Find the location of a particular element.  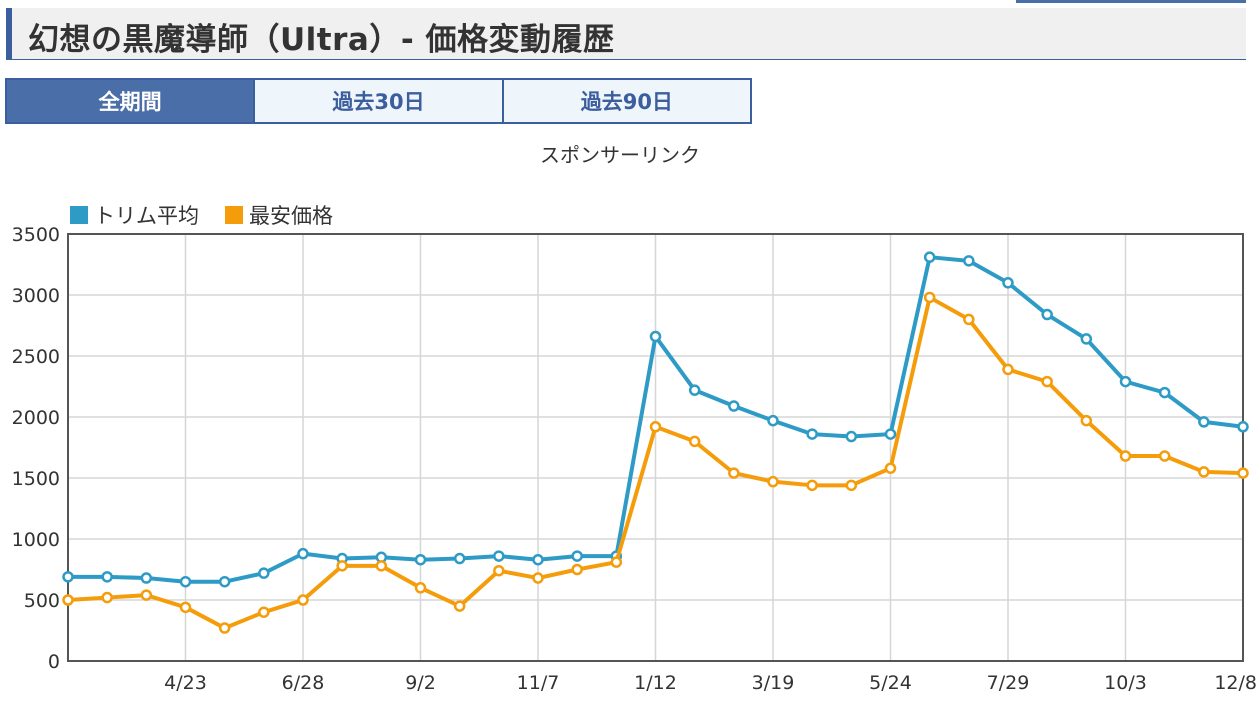

y-tick-label: 2000 is located at coordinates (36, 418).